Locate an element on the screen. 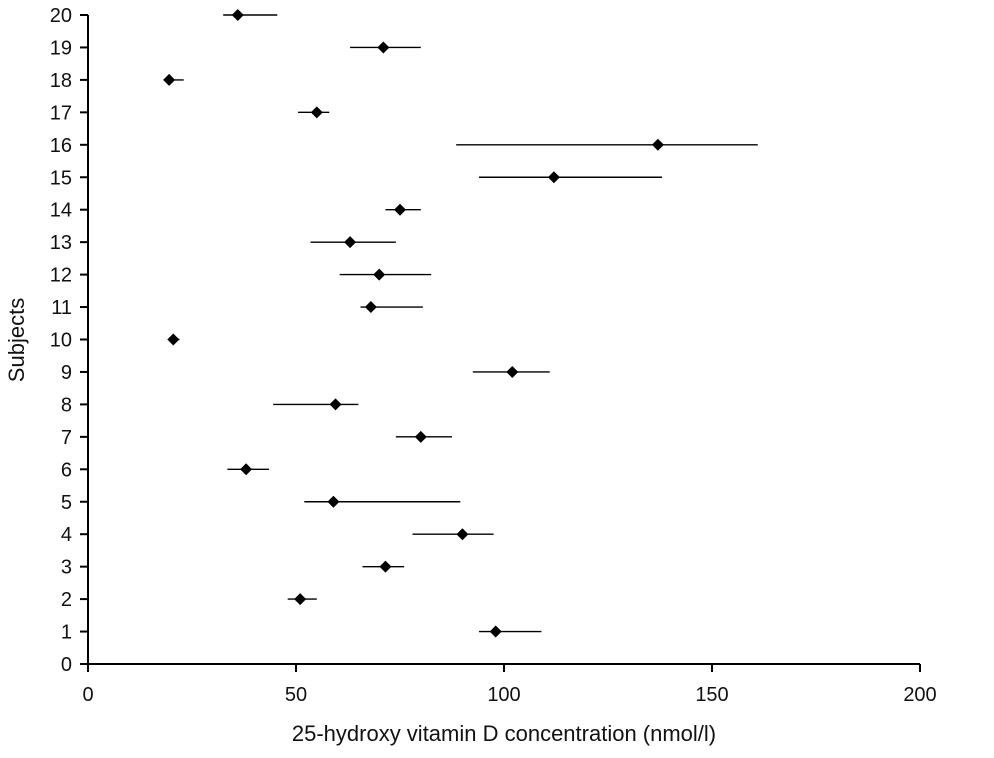 The height and width of the screenshot is (758, 994). y-tick-label: 8 is located at coordinates (66, 405).